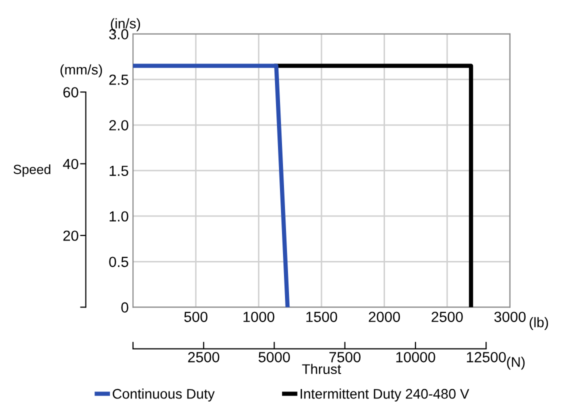 The height and width of the screenshot is (414, 566). I want to click on y-tick-label: 1.0, so click(119, 216).